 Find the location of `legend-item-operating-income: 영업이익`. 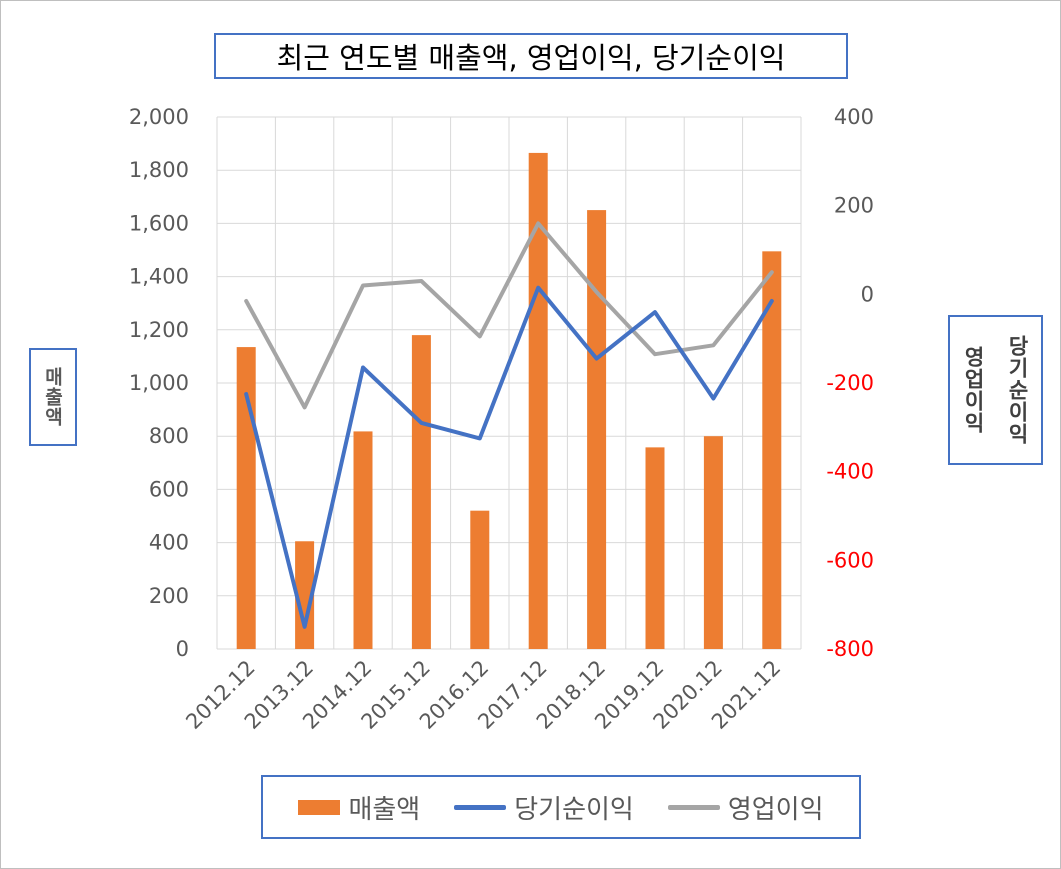

legend-item-operating-income: 영업이익 is located at coordinates (745, 807).